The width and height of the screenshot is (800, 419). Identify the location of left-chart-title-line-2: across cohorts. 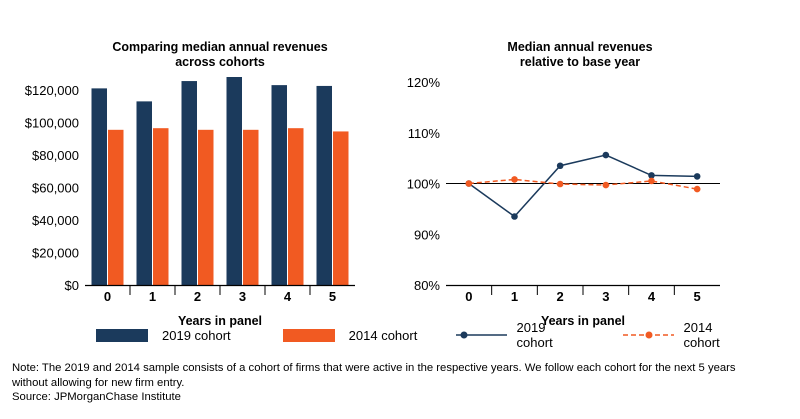
(220, 62).